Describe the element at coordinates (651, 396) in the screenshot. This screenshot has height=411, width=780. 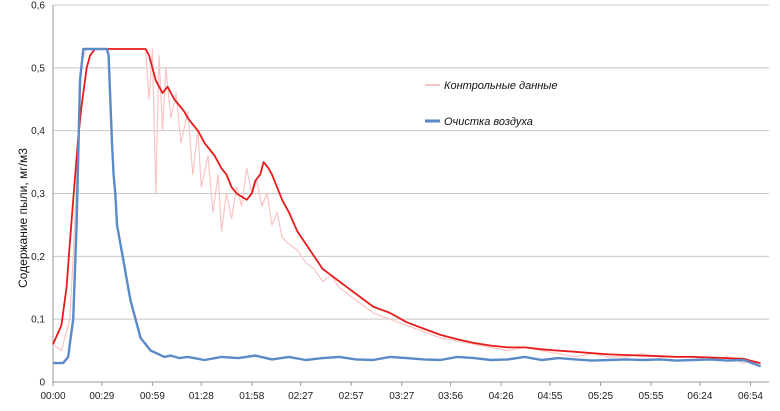
I see `x-tick-label: 05:55` at that location.